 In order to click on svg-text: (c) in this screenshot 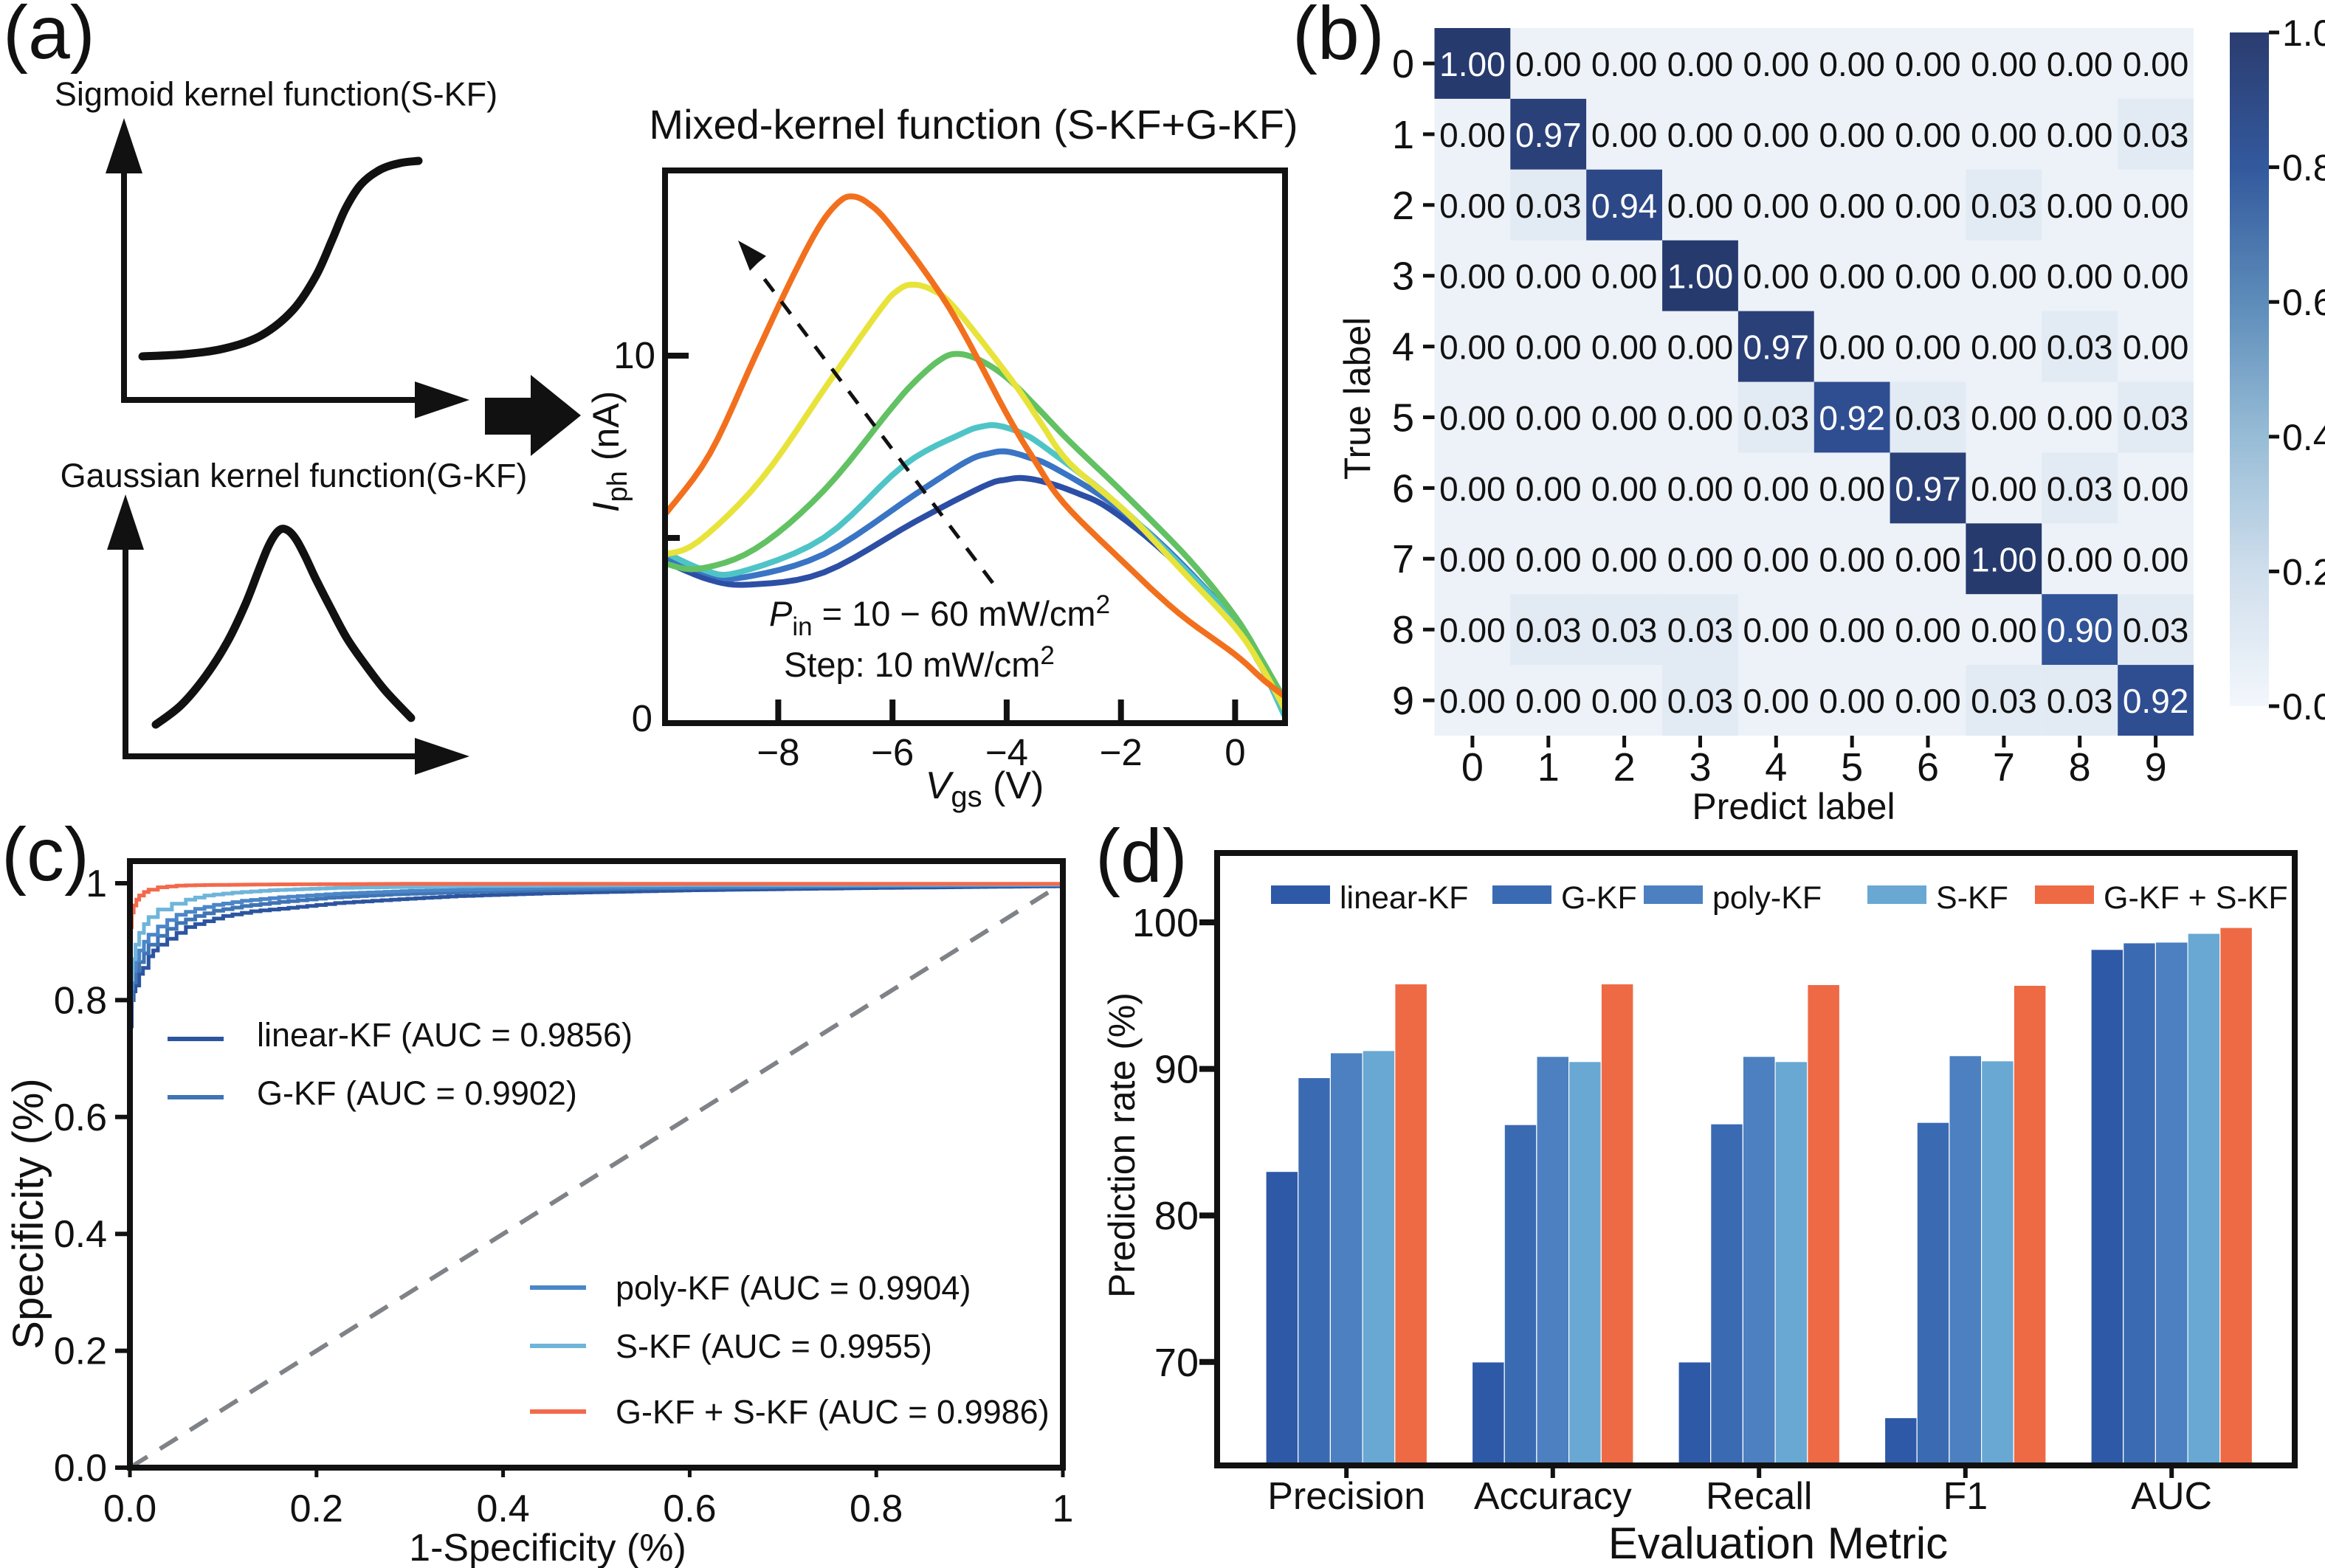, I will do `click(45, 854)`.